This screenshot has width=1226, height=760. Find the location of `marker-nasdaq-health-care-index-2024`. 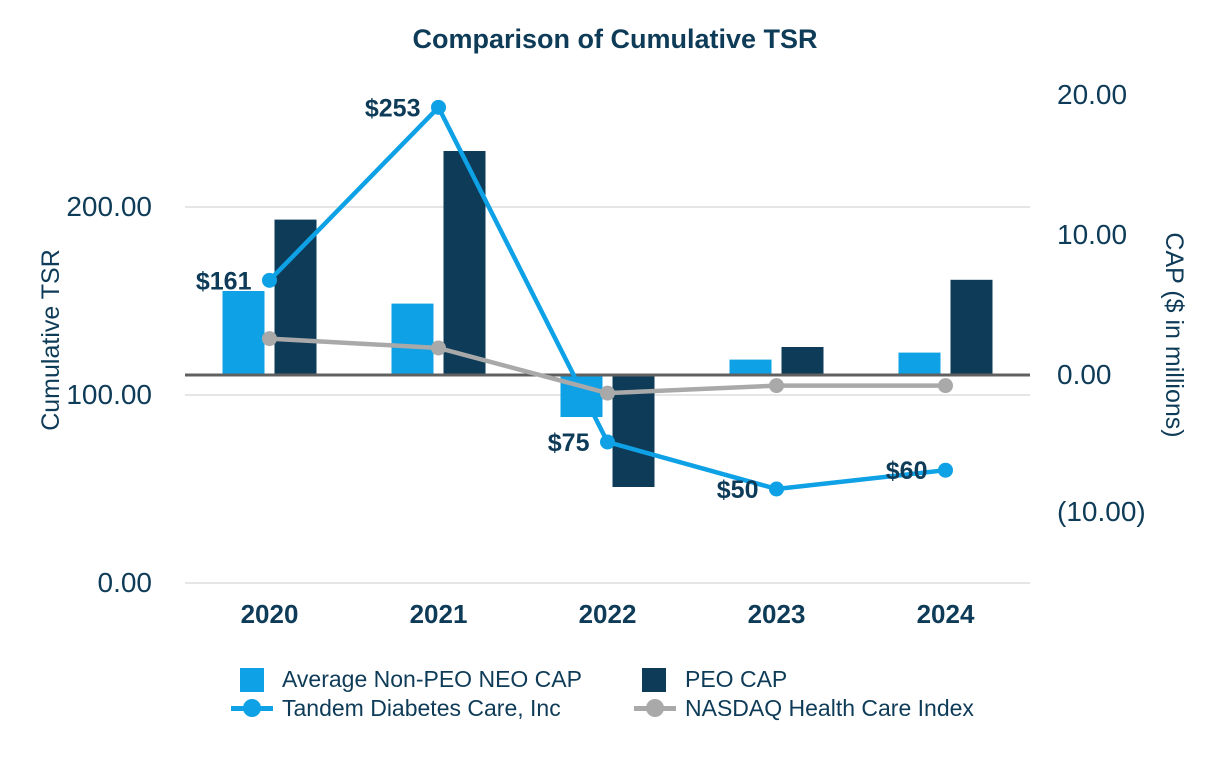

marker-nasdaq-health-care-index-2024 is located at coordinates (945, 386).